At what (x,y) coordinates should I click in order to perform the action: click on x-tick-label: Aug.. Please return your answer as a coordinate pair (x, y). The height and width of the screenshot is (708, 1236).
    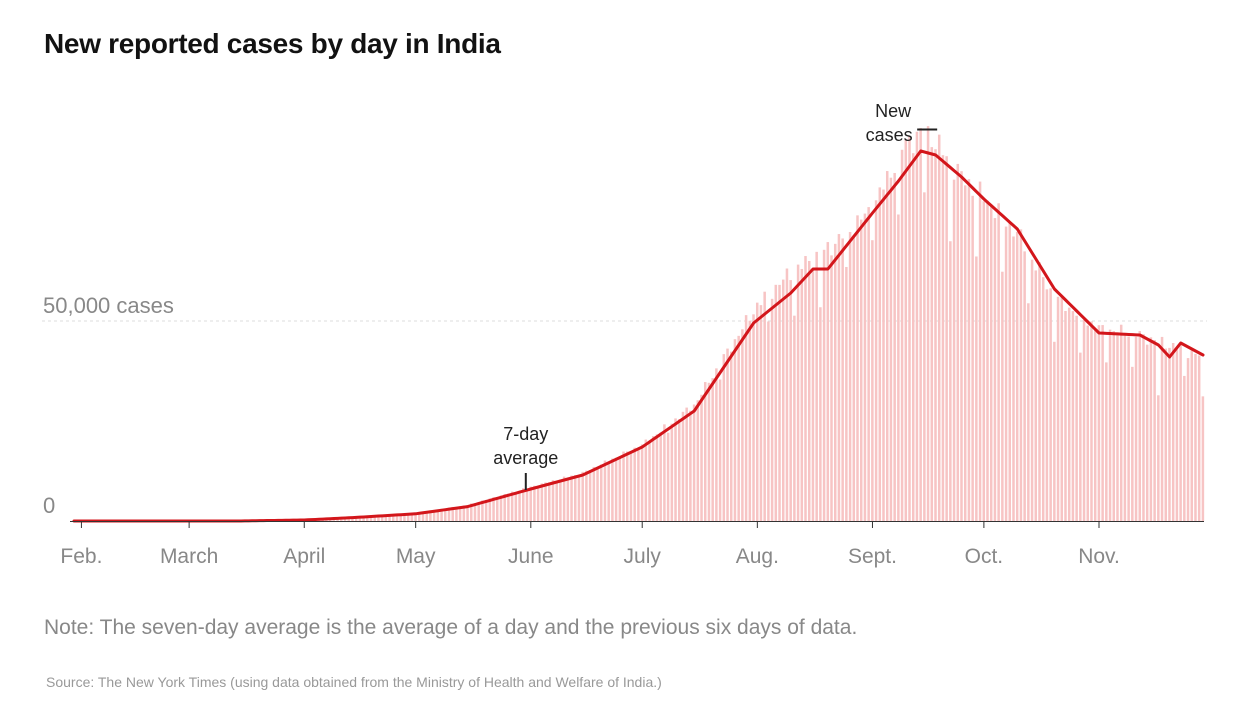
    Looking at the image, I should click on (757, 556).